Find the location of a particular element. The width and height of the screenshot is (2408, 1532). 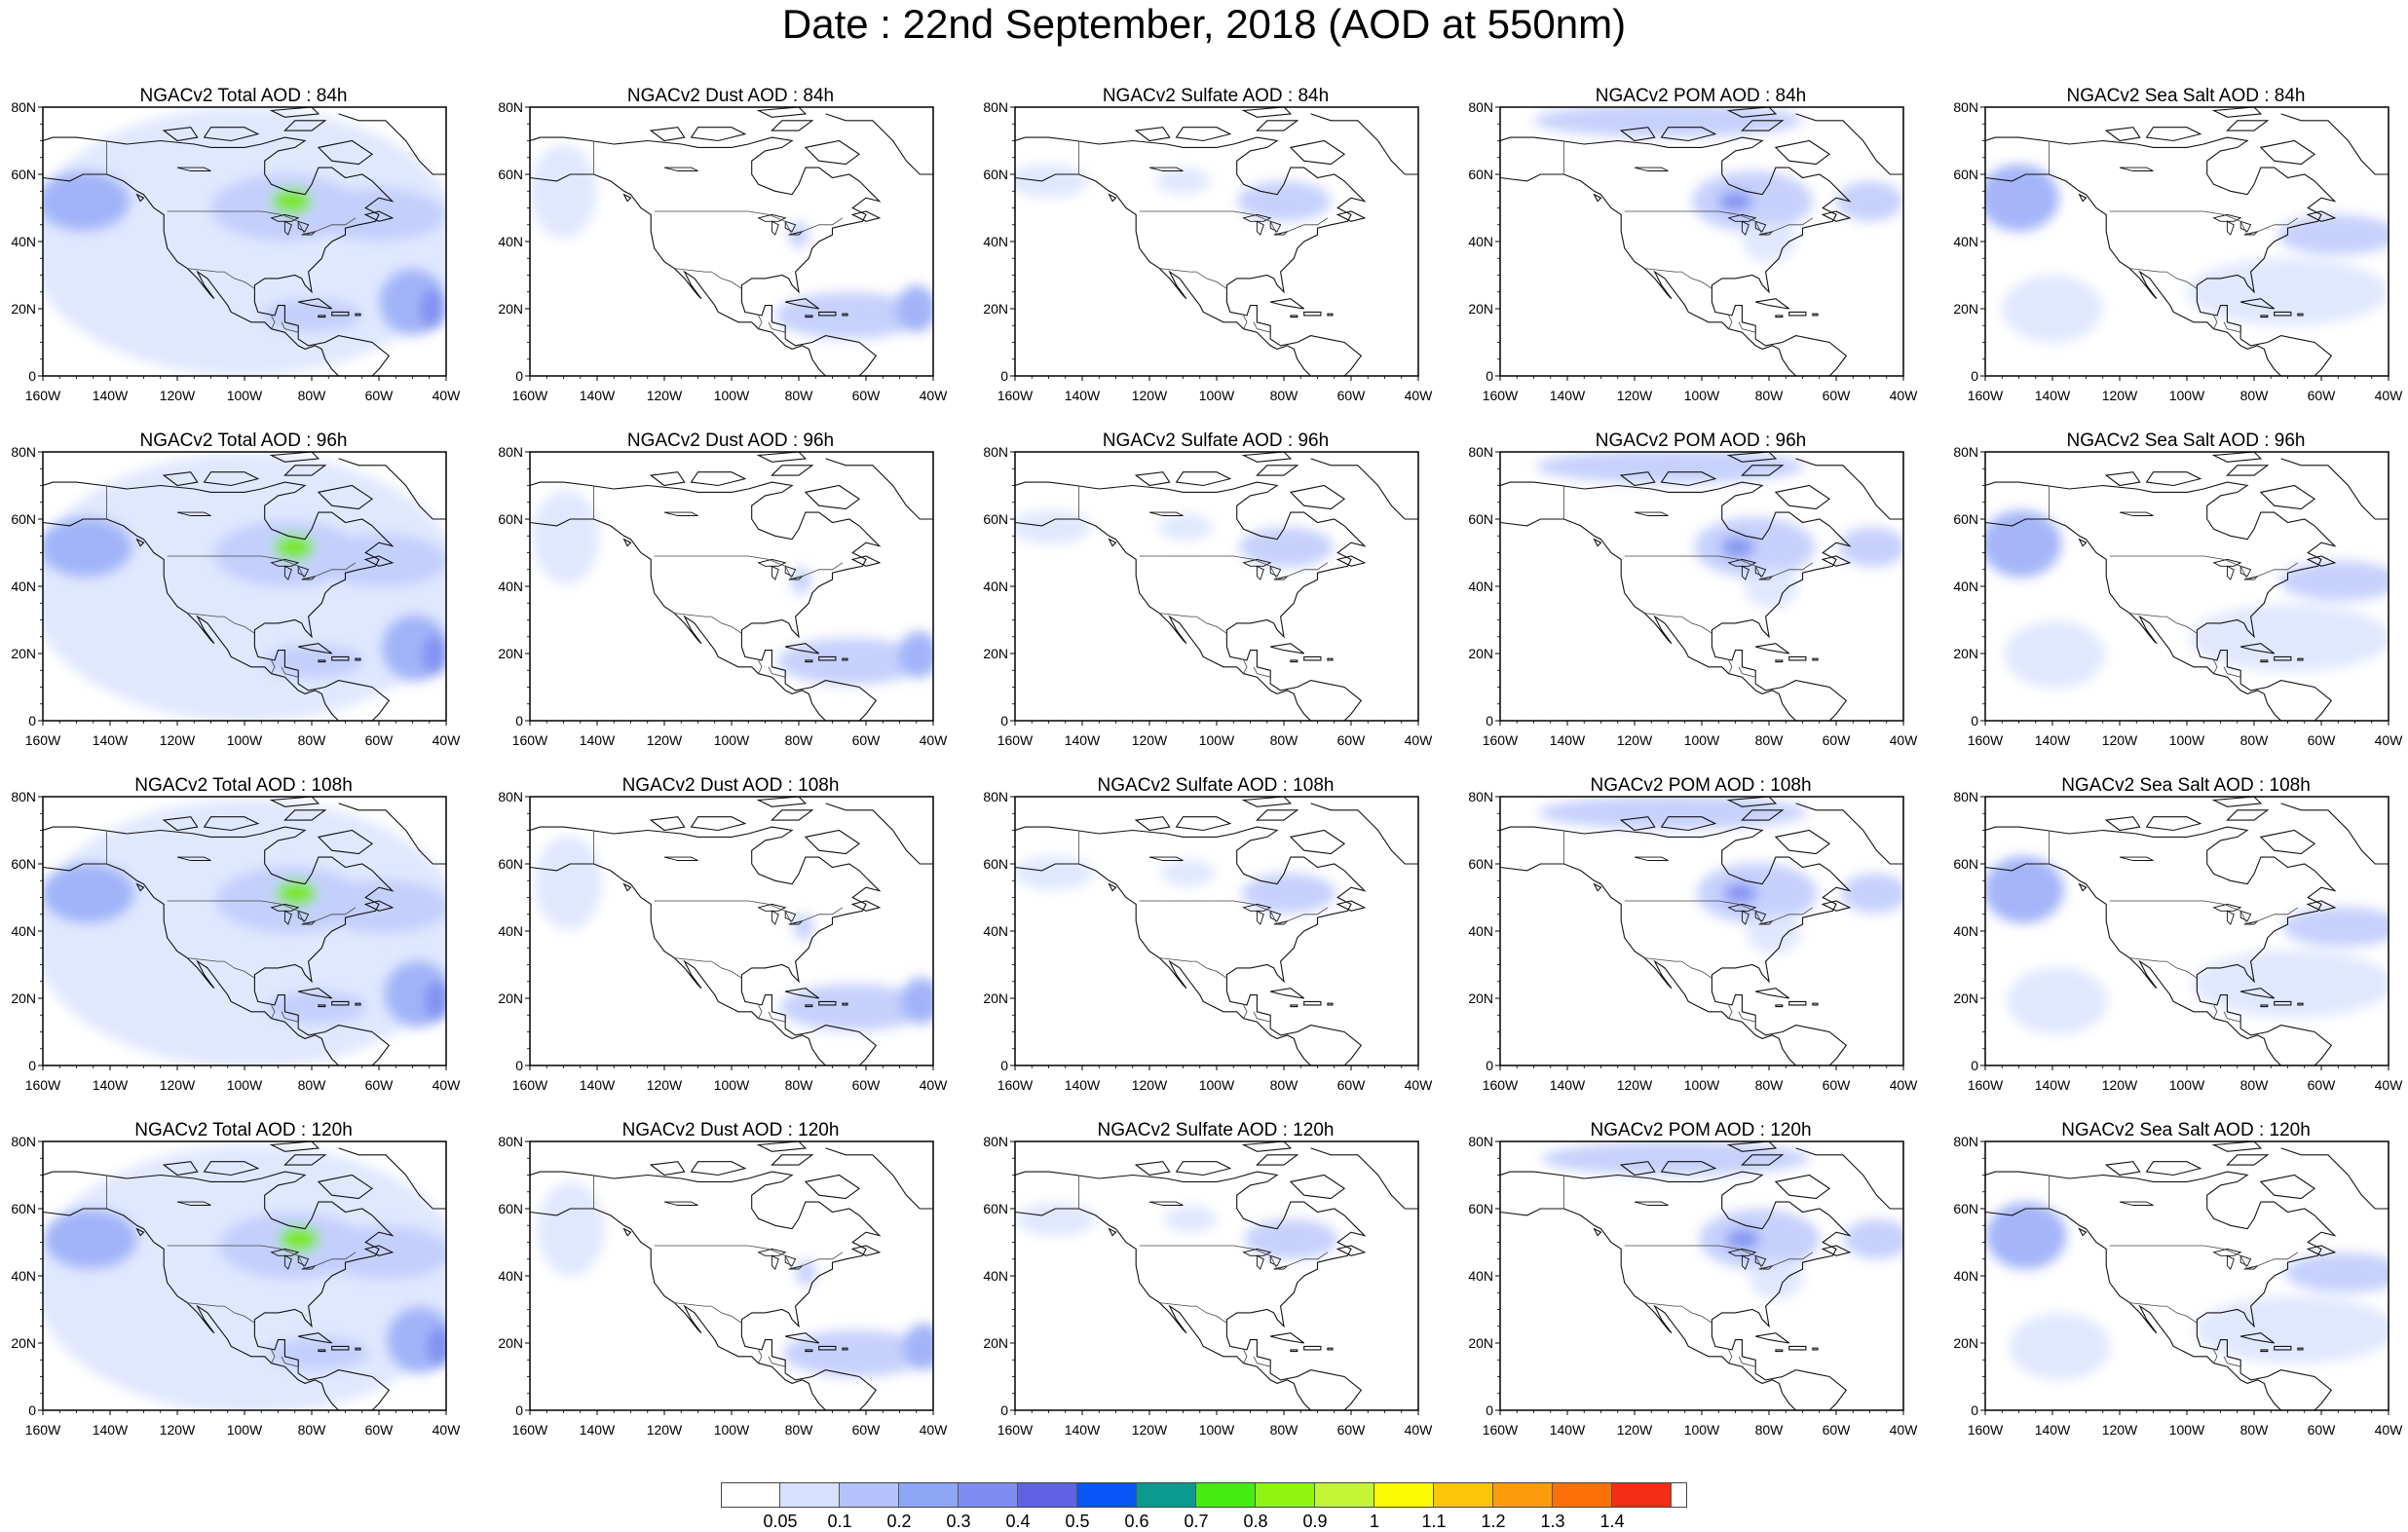

colorbar-label: 1 is located at coordinates (1374, 1521).